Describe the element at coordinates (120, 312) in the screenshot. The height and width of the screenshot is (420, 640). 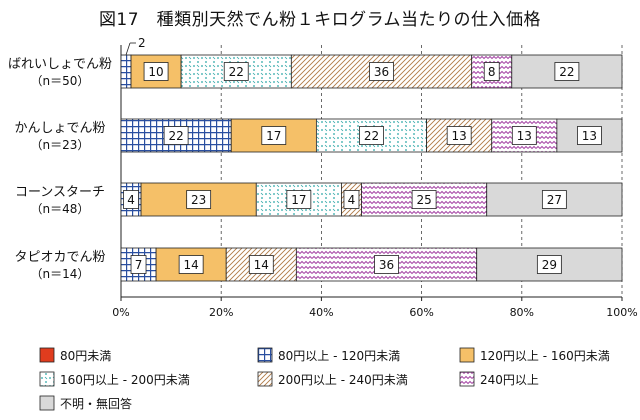
I see `x-tick-label: 0%` at that location.